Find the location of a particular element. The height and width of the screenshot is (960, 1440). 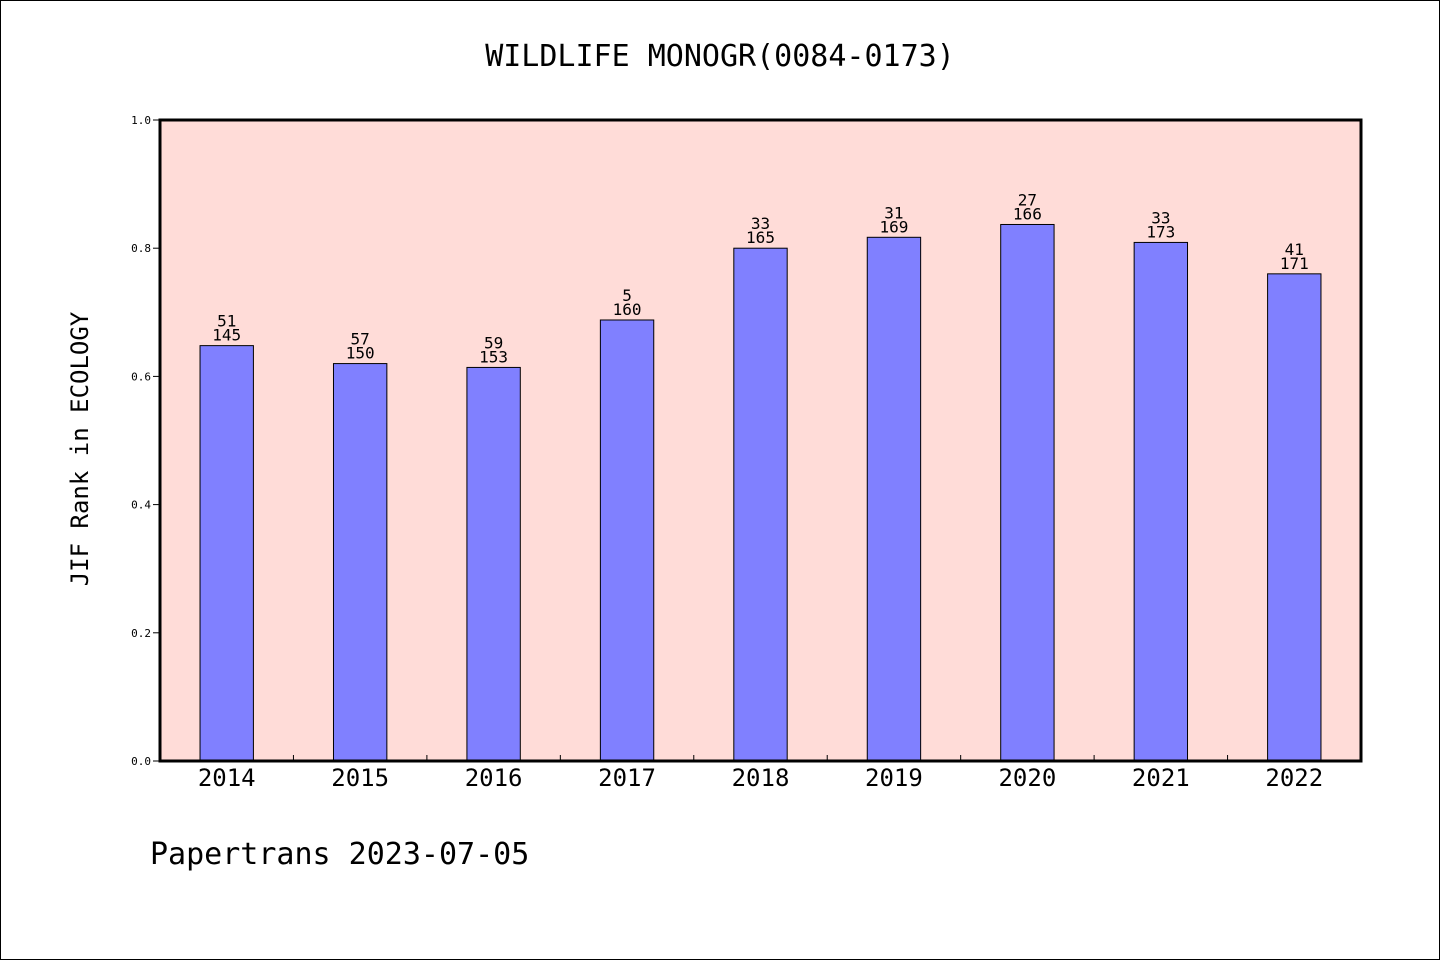

y-tick-label-0-8: 0.8 is located at coordinates (141, 248).